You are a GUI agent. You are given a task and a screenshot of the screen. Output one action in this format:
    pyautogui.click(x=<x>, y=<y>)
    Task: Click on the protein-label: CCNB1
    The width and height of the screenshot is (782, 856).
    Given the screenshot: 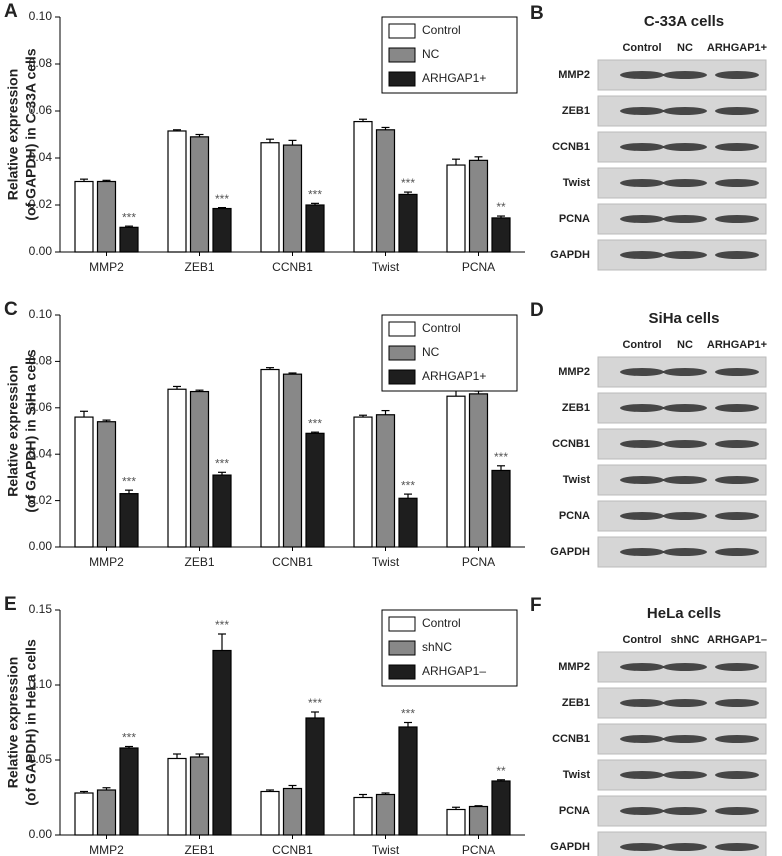 What is the action you would take?
    pyautogui.click(x=571, y=739)
    